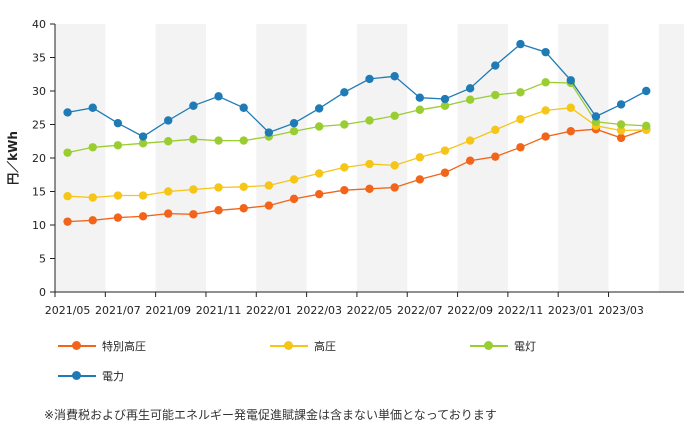 Image resolution: width=690 pixels, height=428 pixels. Describe the element at coordinates (39, 58) in the screenshot. I see `y-tick-label: 35` at that location.